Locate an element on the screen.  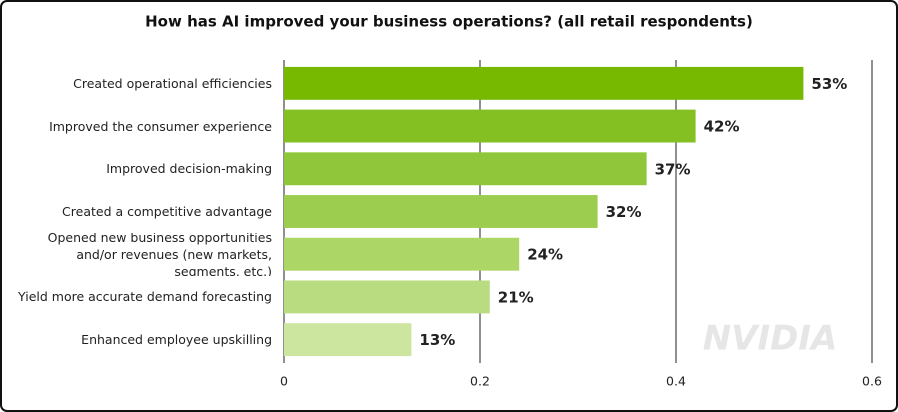
category-label-box: Created a competitive advantage is located at coordinates (167, 211).